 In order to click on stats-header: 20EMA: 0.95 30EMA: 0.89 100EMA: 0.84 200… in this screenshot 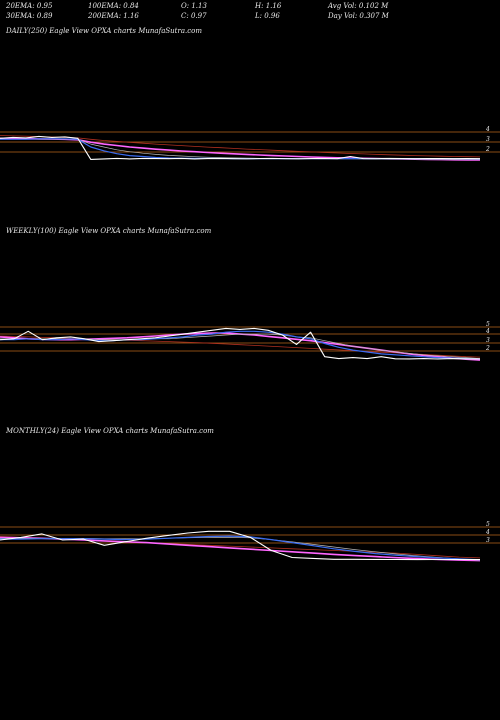, I will do `click(251, 13)`.